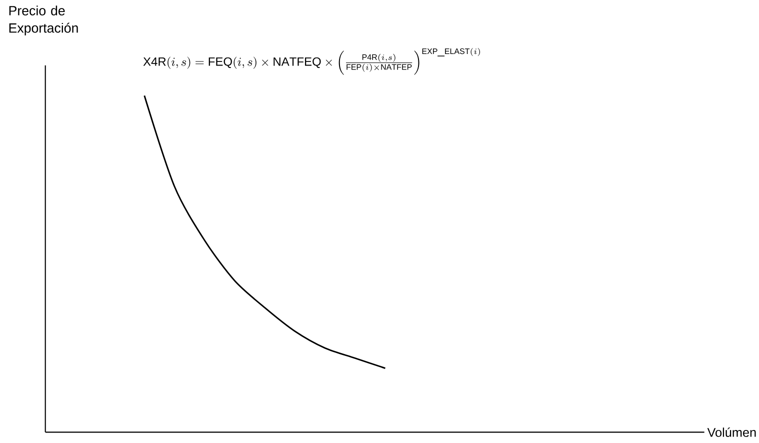  I want to click on text: $\mathrm{X4R}(i,s)=\mathrm{FEQ}(i,s)\times \mathrm{NATFEQ}\times \left(\frac{\mathrm{P4R}(i,s)}{\mathrm{FEP}(i)\times \mathrm{NATFEP}}\right)^{\mathrm{EXP\_ELAST}(i)}$, so click(311, 61).